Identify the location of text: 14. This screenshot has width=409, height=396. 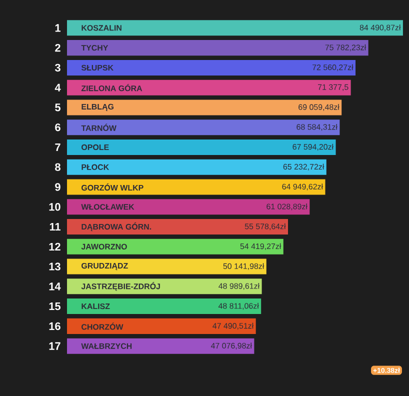
(55, 286).